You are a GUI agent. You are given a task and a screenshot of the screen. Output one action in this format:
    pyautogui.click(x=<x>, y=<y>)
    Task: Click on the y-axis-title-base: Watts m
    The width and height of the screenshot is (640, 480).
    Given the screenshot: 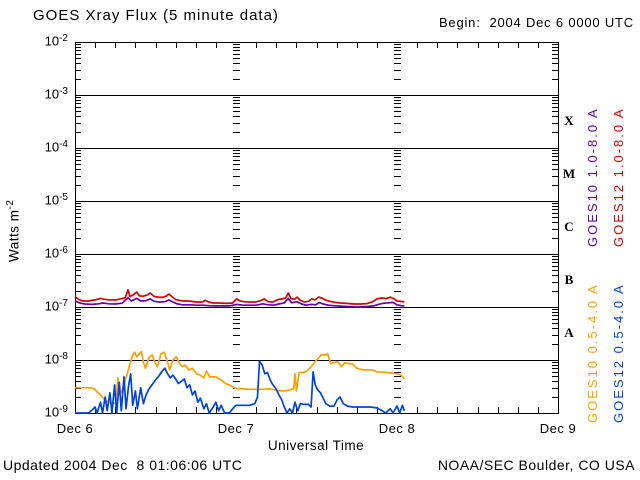 What is the action you would take?
    pyautogui.click(x=14, y=236)
    